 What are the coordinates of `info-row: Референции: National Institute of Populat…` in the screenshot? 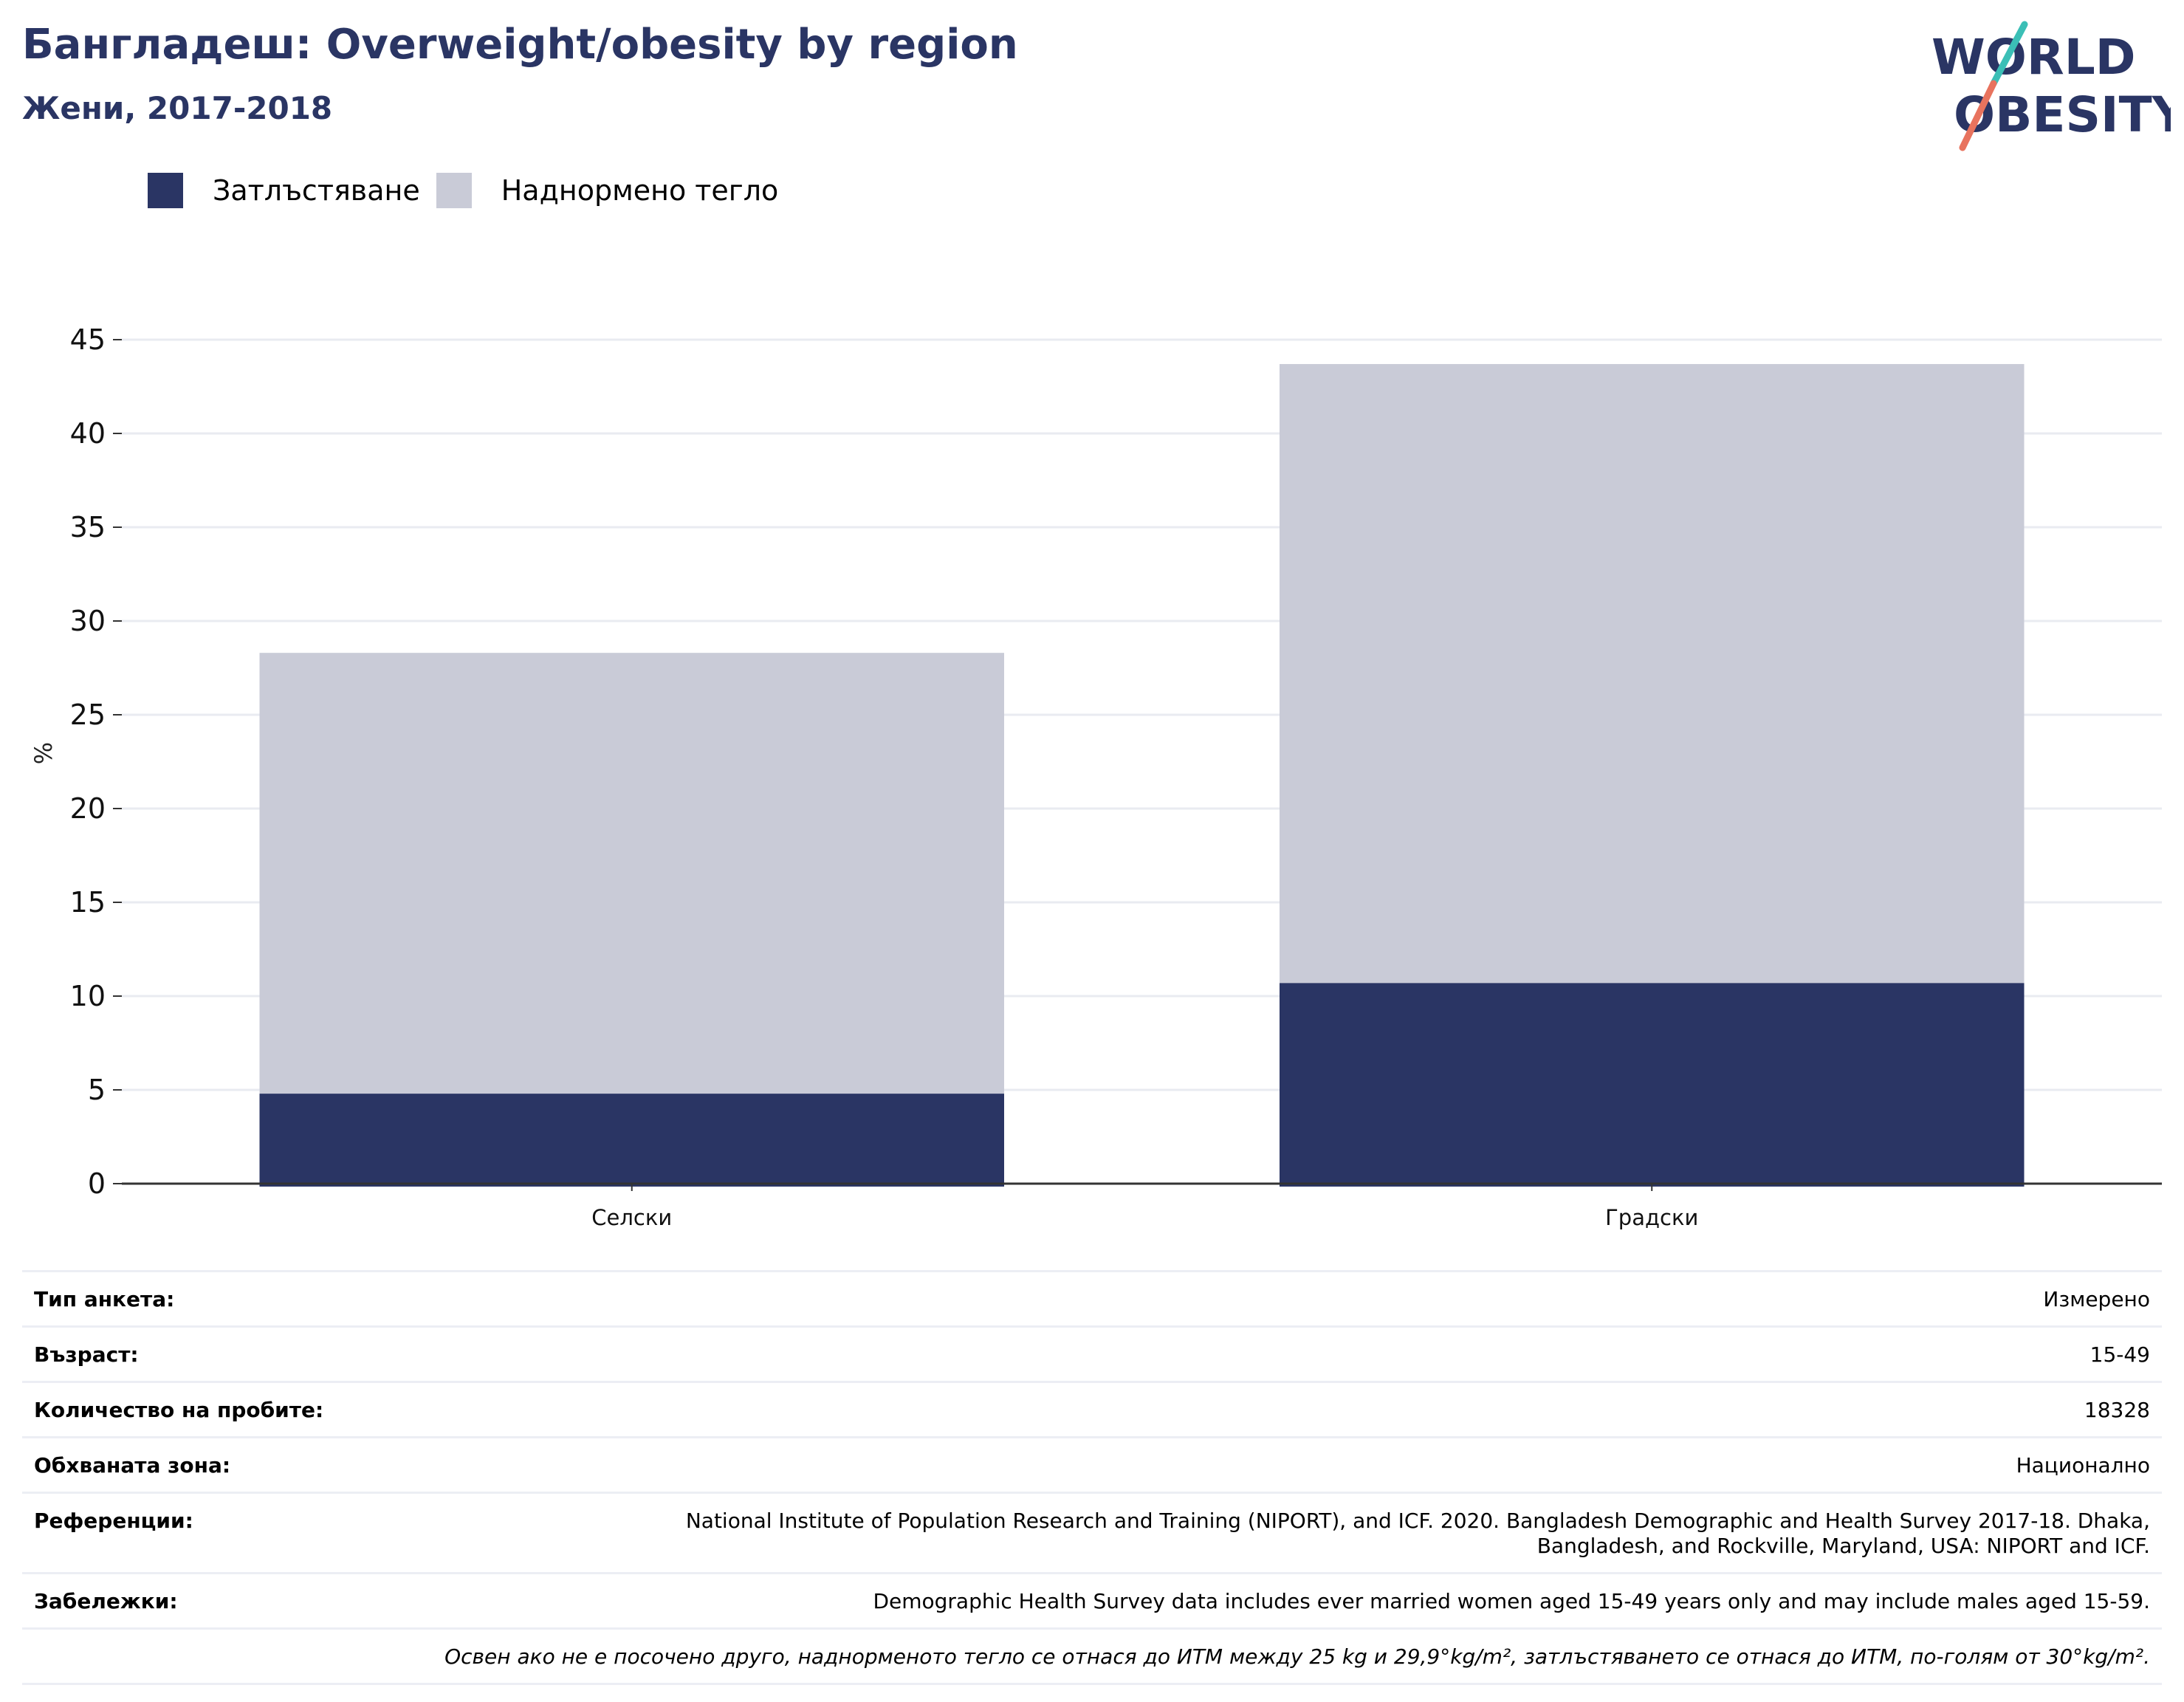 It's located at (1092, 1534).